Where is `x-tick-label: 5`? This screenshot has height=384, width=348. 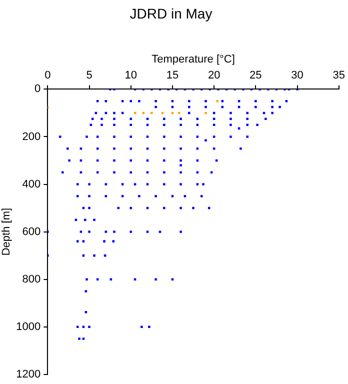 x-tick-label: 5 is located at coordinates (89, 76).